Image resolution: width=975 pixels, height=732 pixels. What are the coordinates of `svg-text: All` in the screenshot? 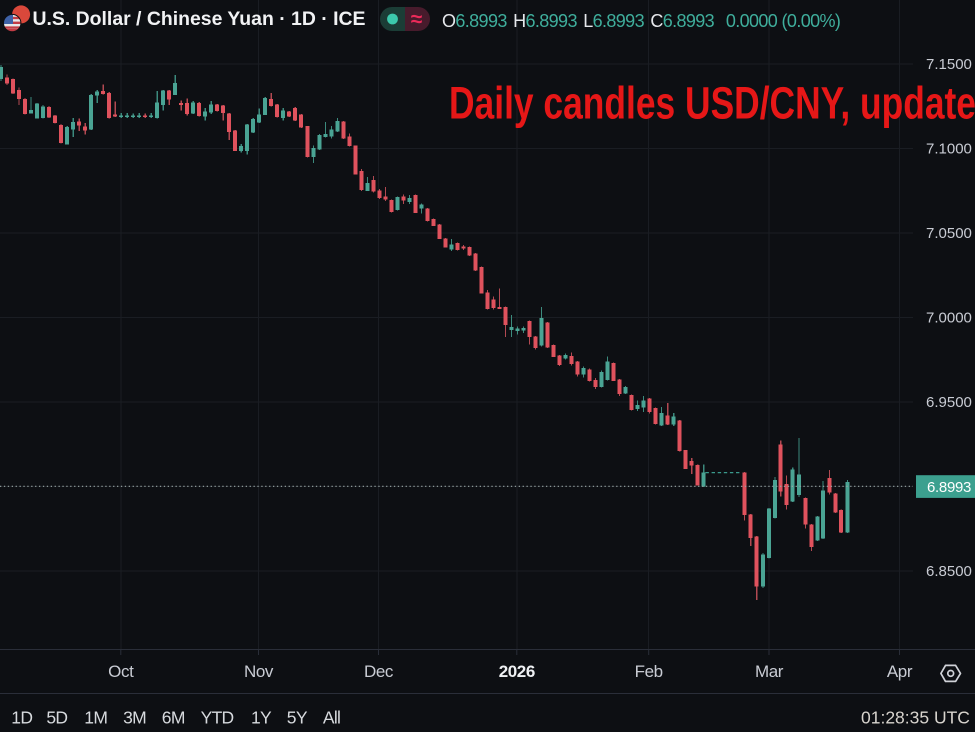 It's located at (331, 718).